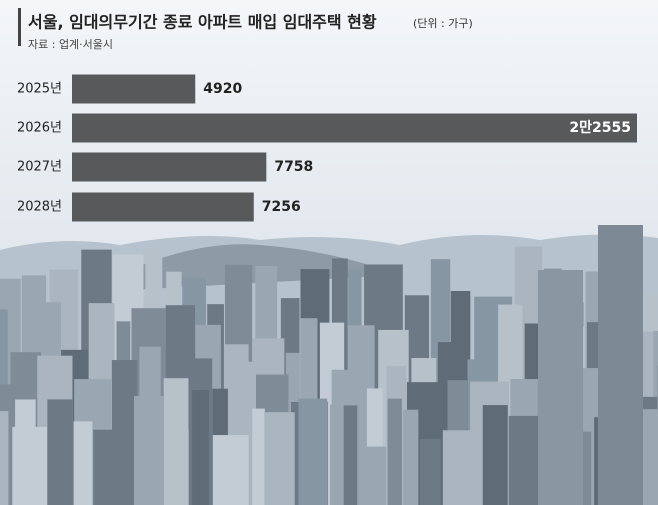 This screenshot has height=505, width=658. I want to click on title-marker, so click(19, 27).